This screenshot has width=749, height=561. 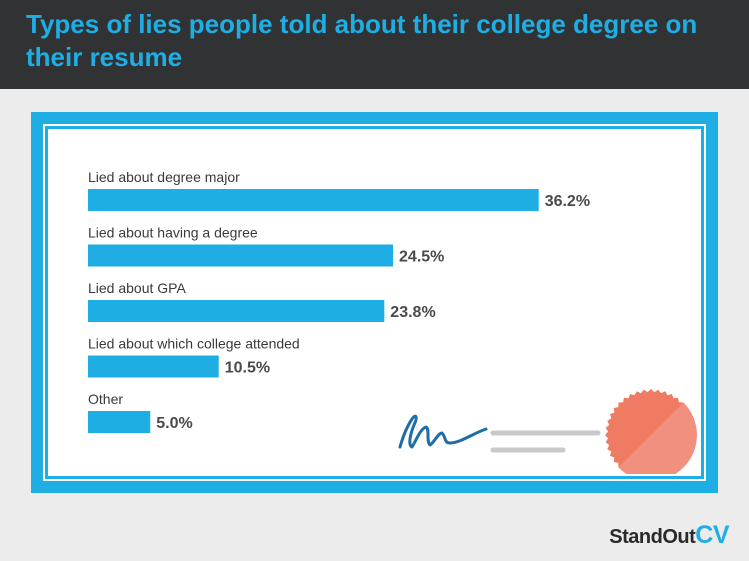 What do you see at coordinates (137, 288) in the screenshot?
I see `category-label: Lied about GPA` at bounding box center [137, 288].